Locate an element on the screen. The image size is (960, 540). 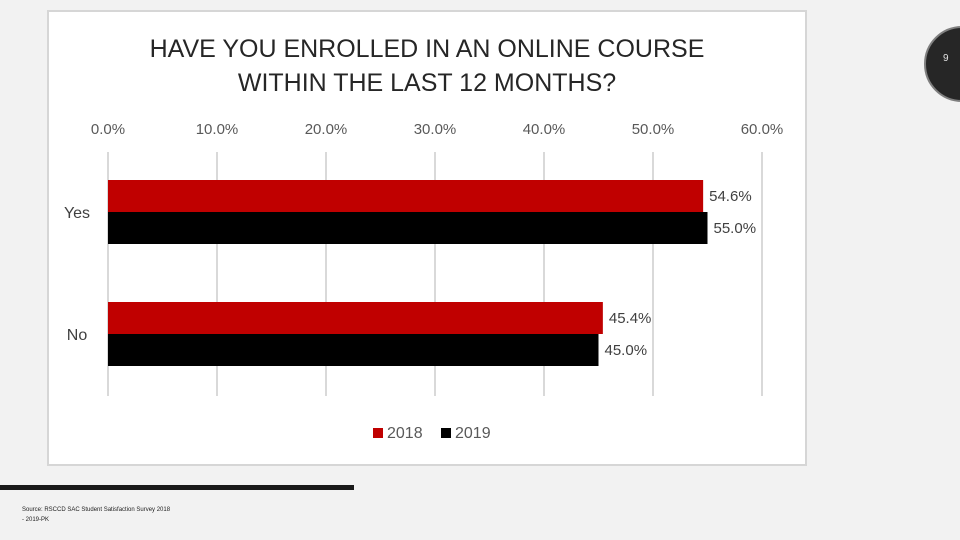
chart-title-line-1: HAVE YOU ENROLLED IN AN ONLINE COURSE is located at coordinates (427, 49).